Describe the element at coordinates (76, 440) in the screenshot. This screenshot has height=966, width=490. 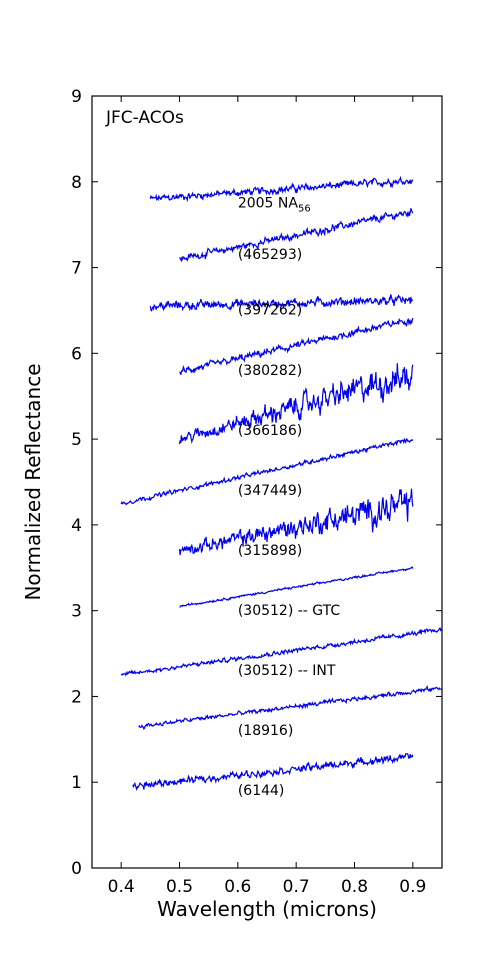
I see `y-tick-label: 5` at that location.